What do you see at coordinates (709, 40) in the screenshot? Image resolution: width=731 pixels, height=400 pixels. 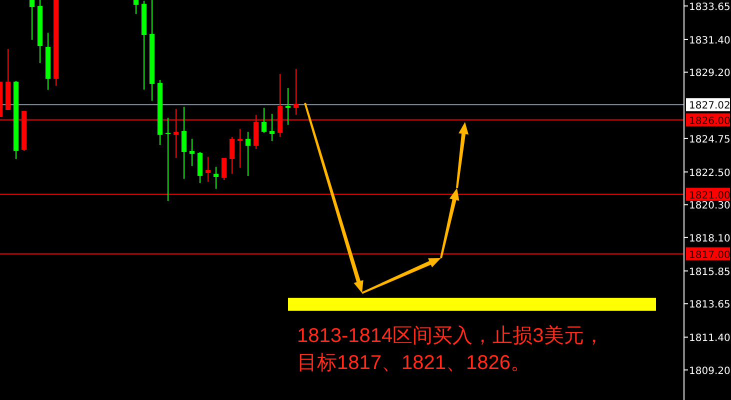 I see `y-tick-label: 1831.40` at bounding box center [709, 40].